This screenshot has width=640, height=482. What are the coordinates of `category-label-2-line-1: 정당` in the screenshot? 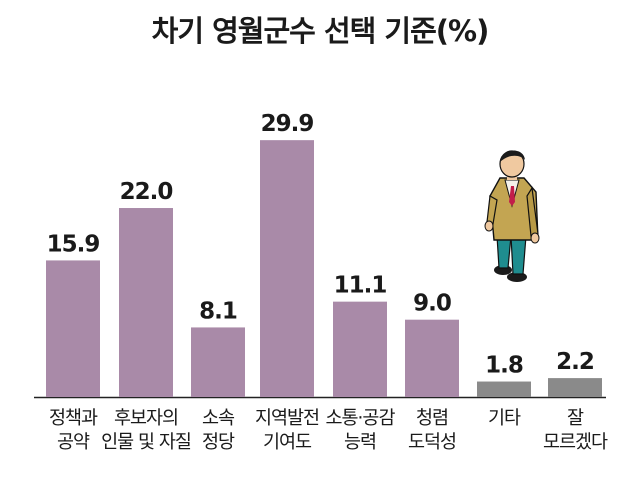 It's located at (218, 442).